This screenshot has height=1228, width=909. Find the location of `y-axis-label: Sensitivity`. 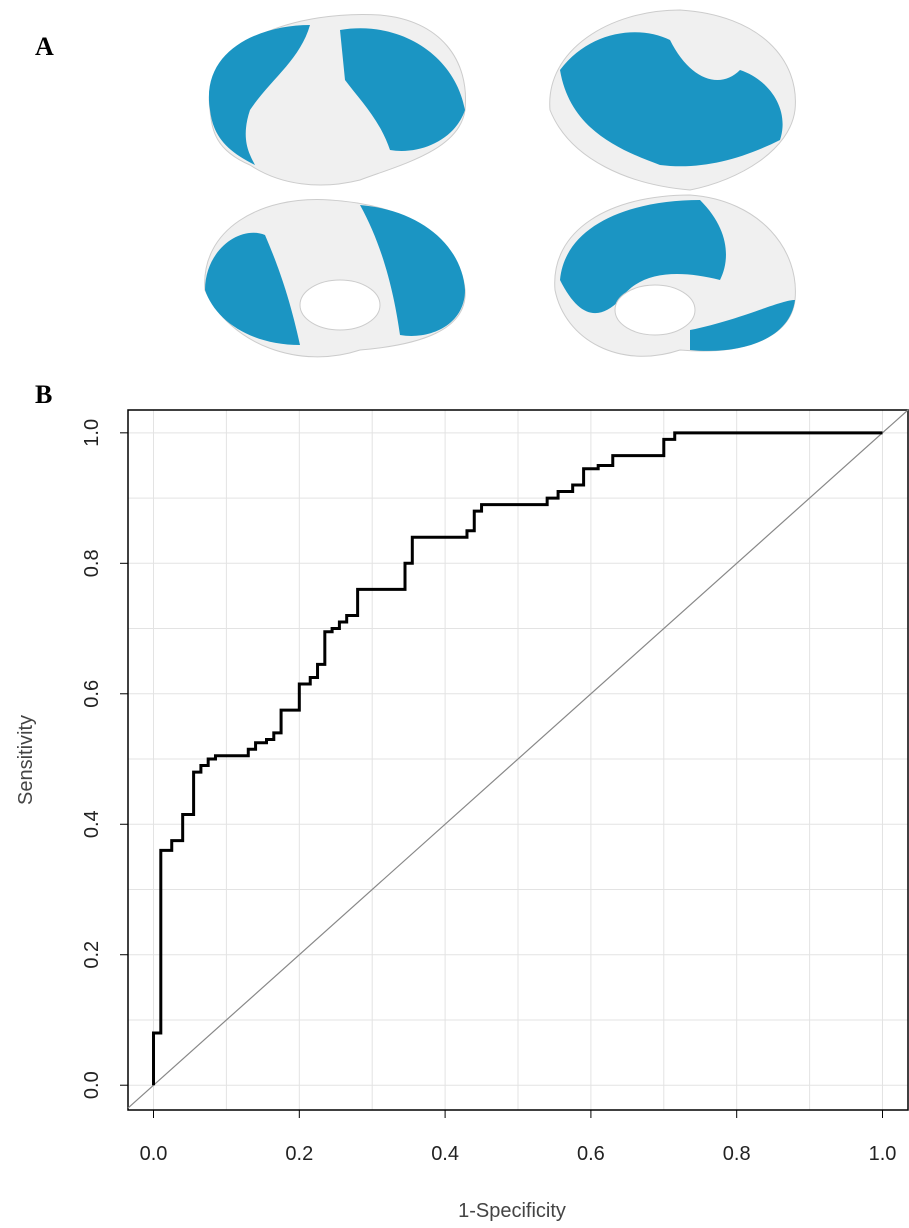

y-axis-label: Sensitivity is located at coordinates (26, 760).